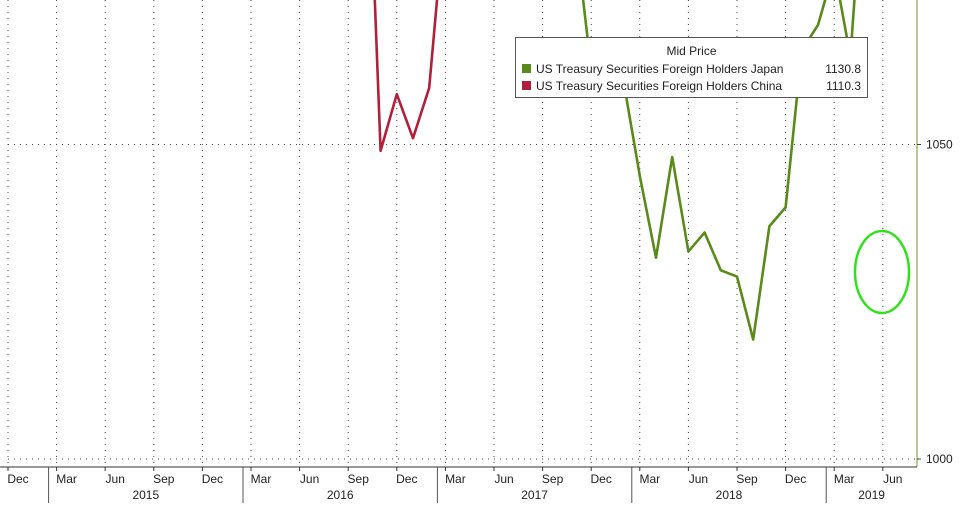 The image size is (976, 507). I want to click on y-tick-label: 1050, so click(939, 145).